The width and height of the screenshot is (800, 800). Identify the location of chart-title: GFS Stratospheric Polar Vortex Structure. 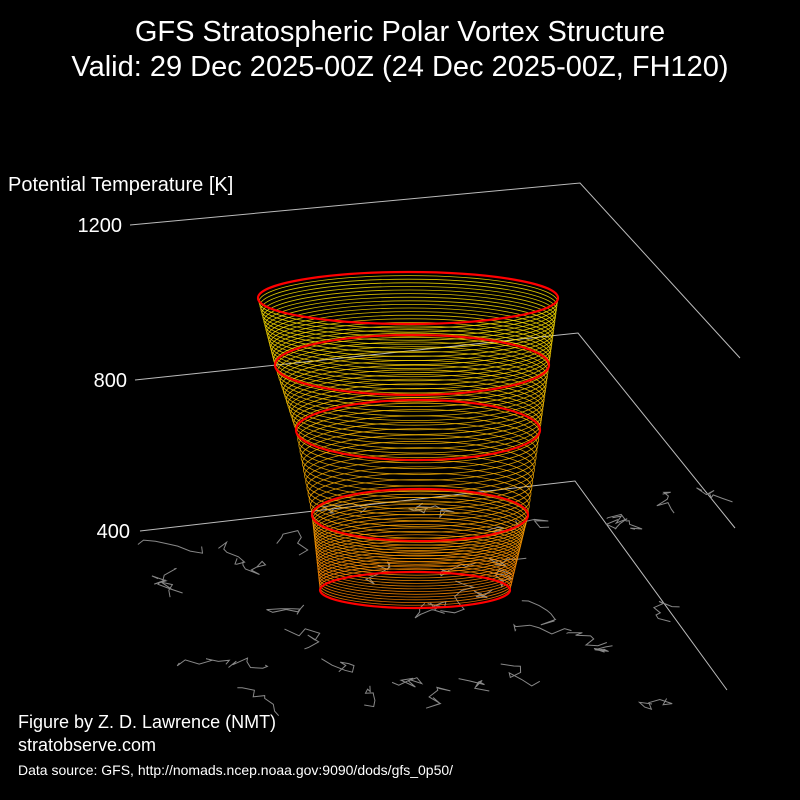
(400, 32).